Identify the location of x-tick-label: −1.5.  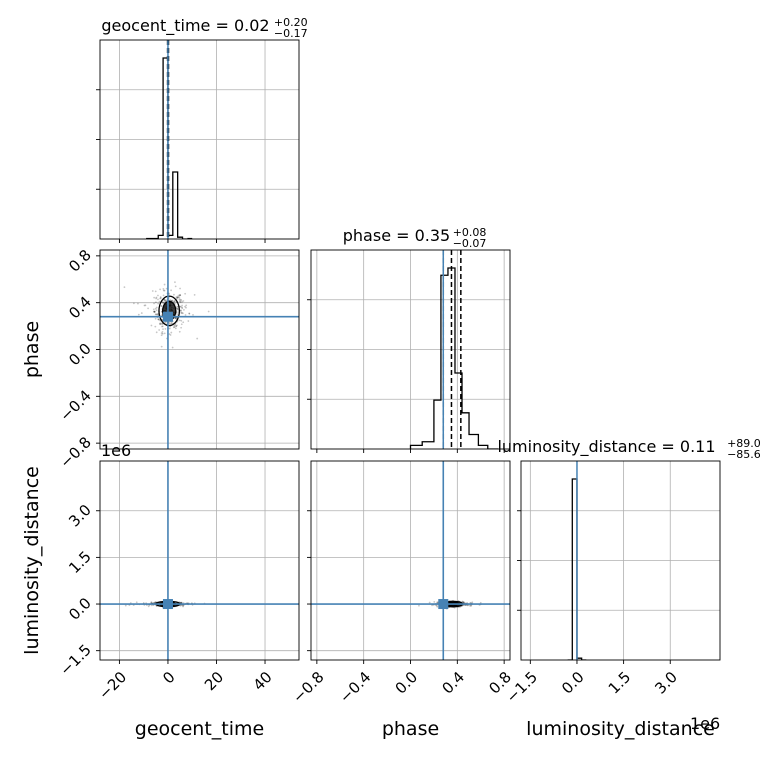
(522, 687).